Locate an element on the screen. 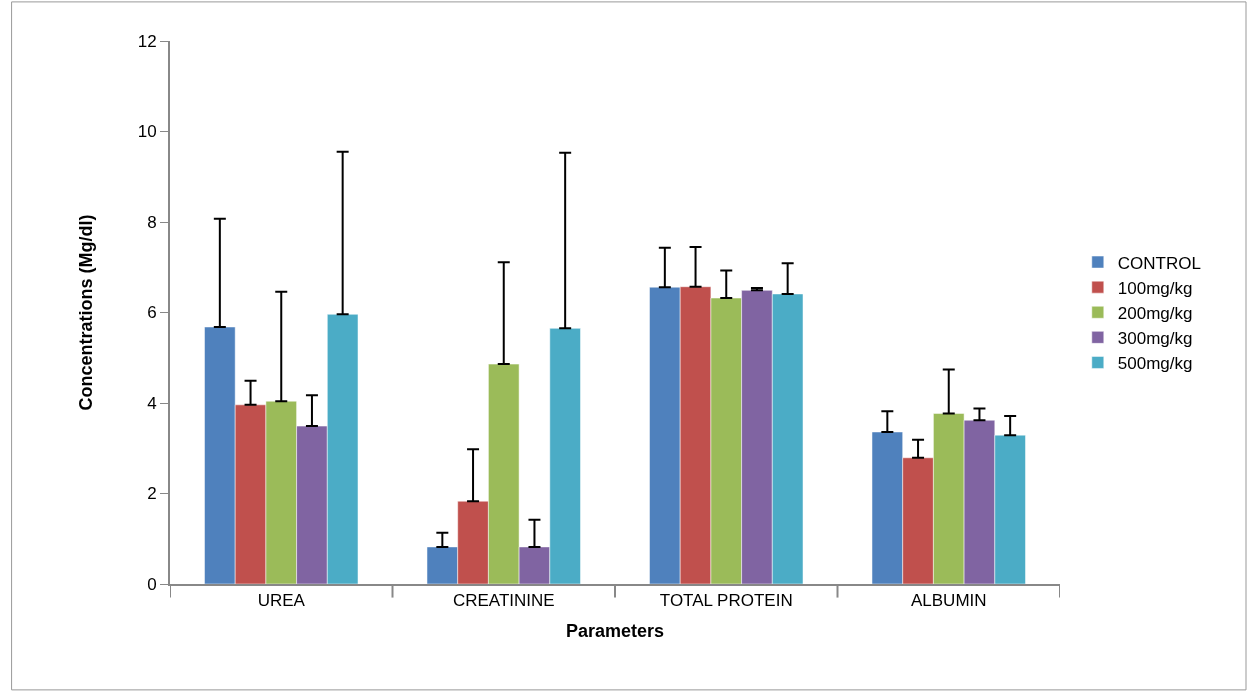 Image resolution: width=1248 pixels, height=700 pixels. y-tick-label: 12 is located at coordinates (147, 41).